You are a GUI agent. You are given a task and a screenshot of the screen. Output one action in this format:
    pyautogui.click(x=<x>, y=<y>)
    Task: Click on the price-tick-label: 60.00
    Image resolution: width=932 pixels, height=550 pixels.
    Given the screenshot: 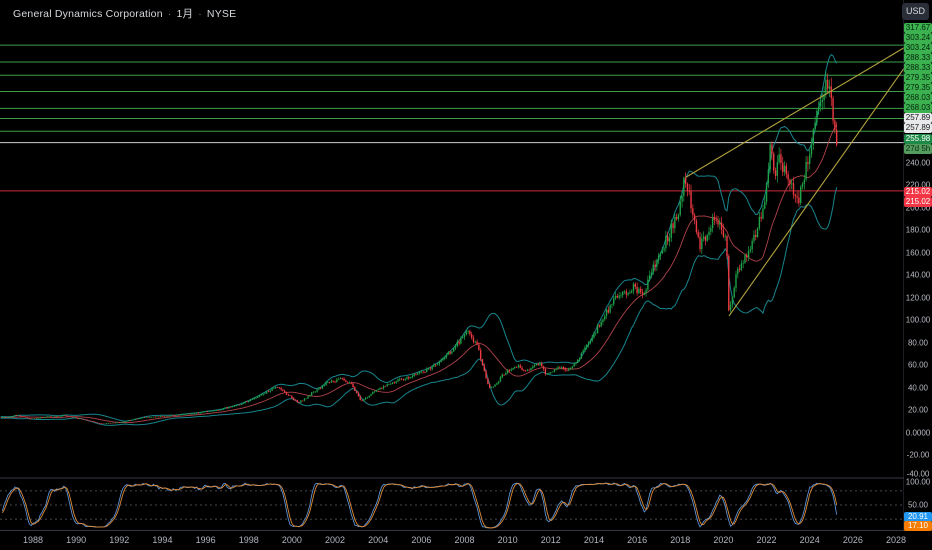 What is the action you would take?
    pyautogui.click(x=918, y=365)
    